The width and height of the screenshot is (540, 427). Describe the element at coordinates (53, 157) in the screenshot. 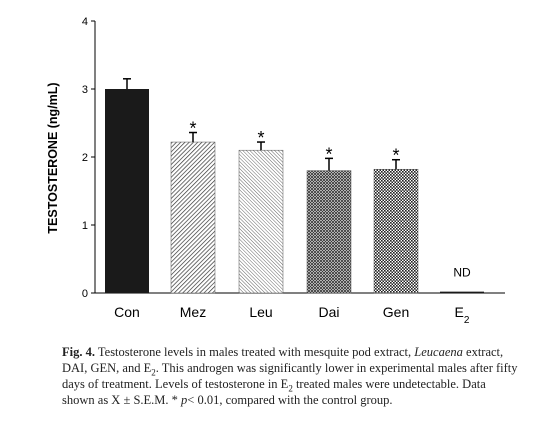

I see `y-axis-label: TESTOSTERONE (ng/mL)` at that location.